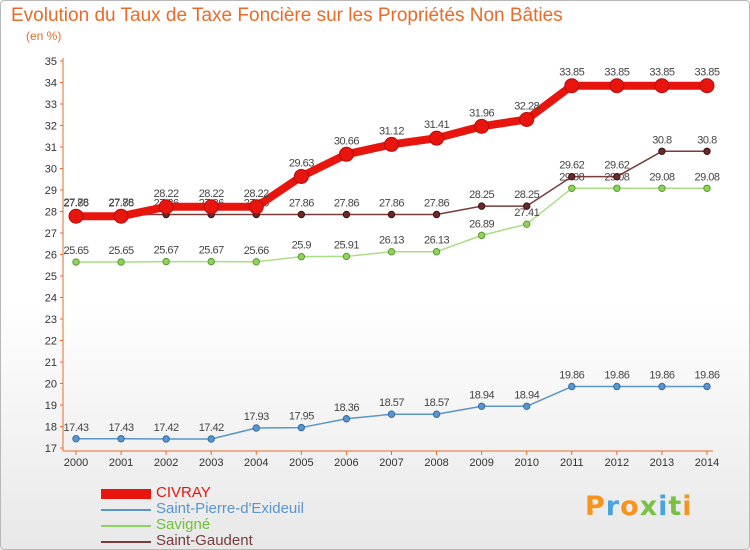 This screenshot has height=550, width=750. Describe the element at coordinates (166, 463) in the screenshot. I see `x-tick-label: 2002` at that location.